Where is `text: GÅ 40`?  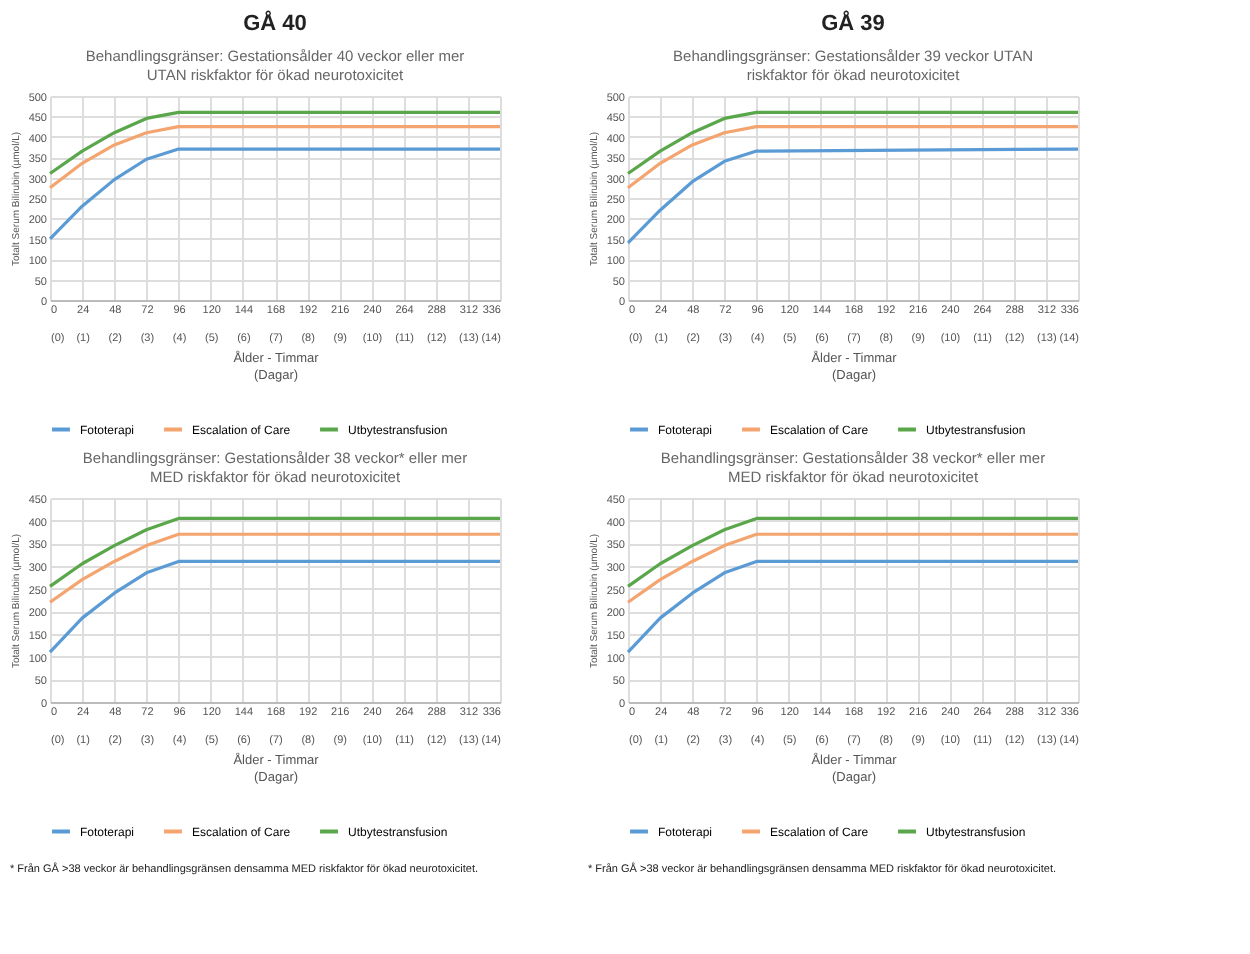
text: GÅ 40 is located at coordinates (275, 23).